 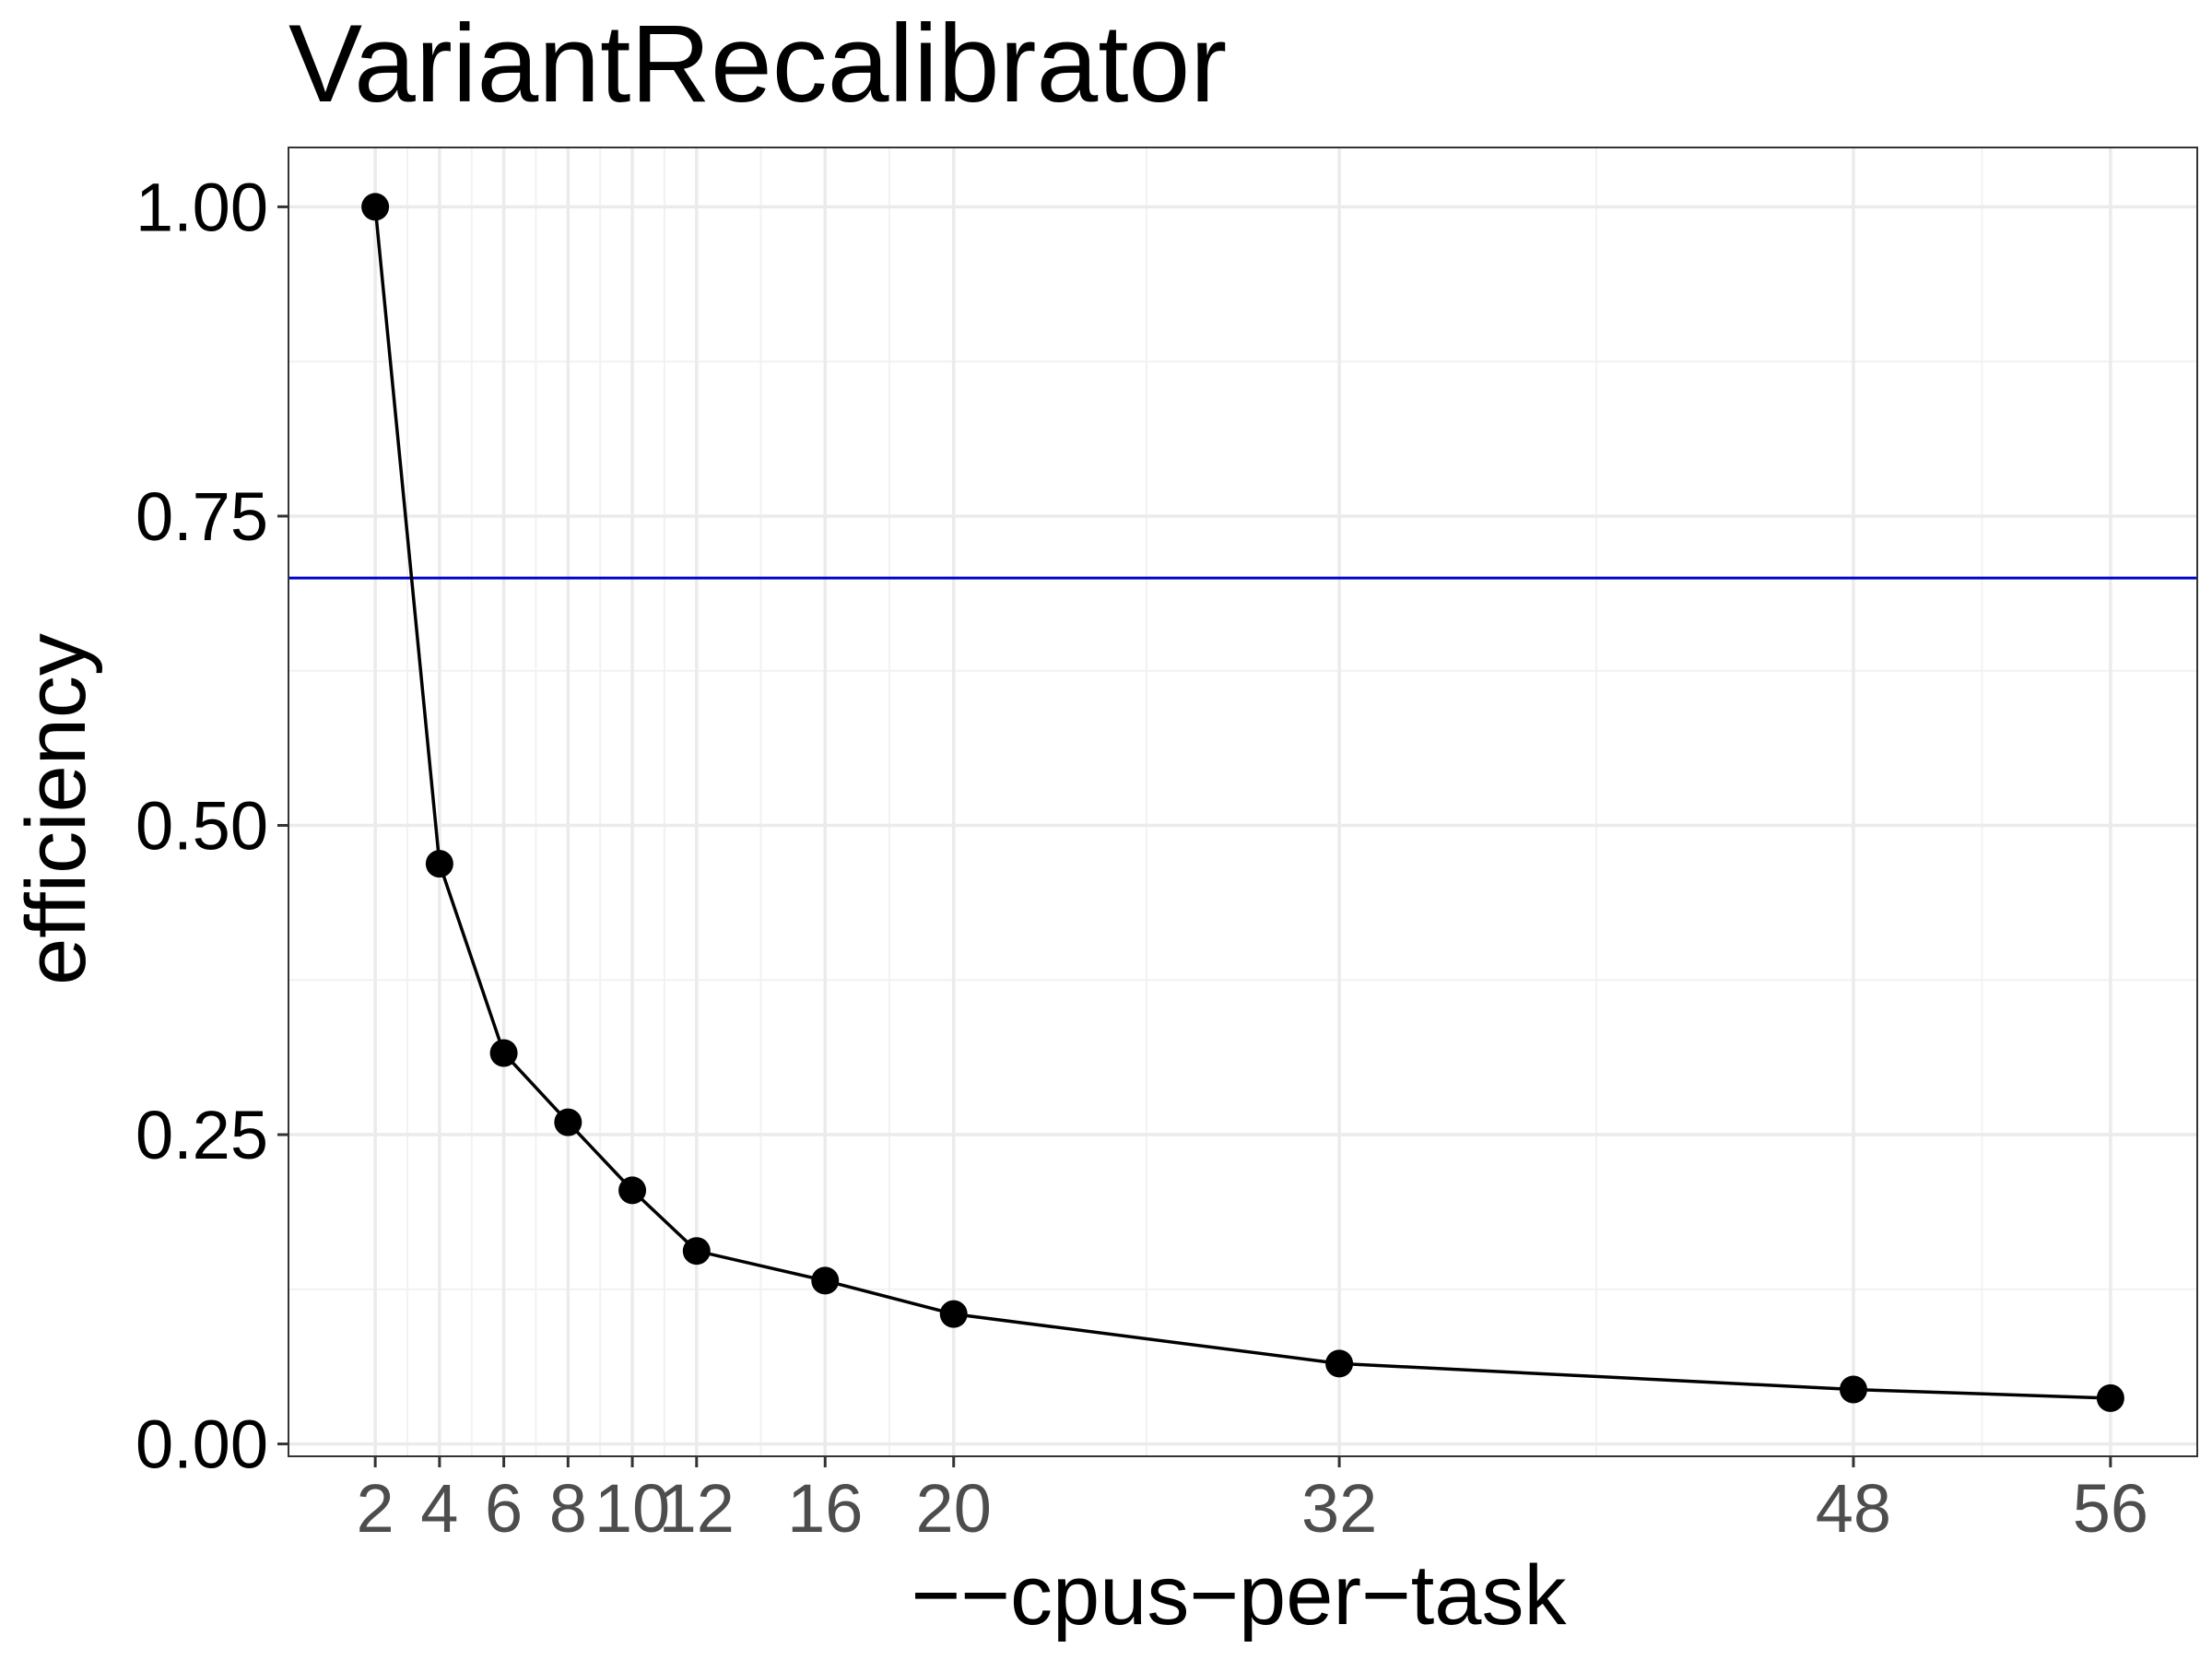 I want to click on y-tick-label: 0.75, so click(x=201, y=516).